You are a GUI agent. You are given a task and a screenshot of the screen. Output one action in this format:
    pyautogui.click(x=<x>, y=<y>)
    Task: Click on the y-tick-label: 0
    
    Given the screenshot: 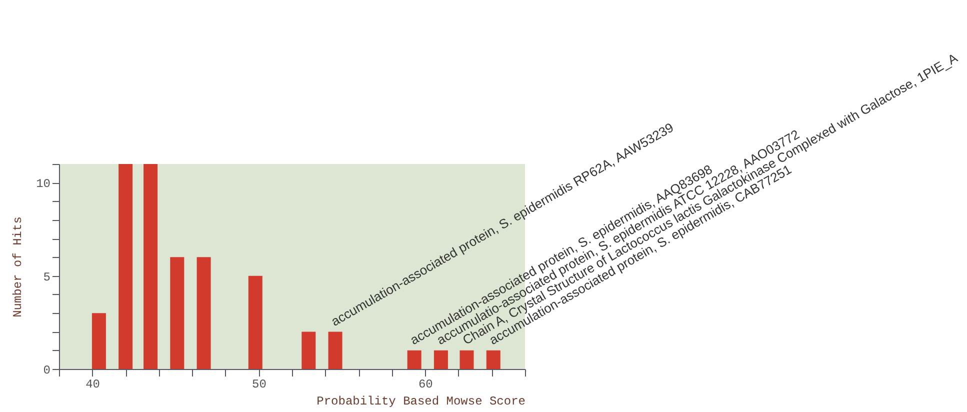 What is the action you would take?
    pyautogui.click(x=46, y=371)
    